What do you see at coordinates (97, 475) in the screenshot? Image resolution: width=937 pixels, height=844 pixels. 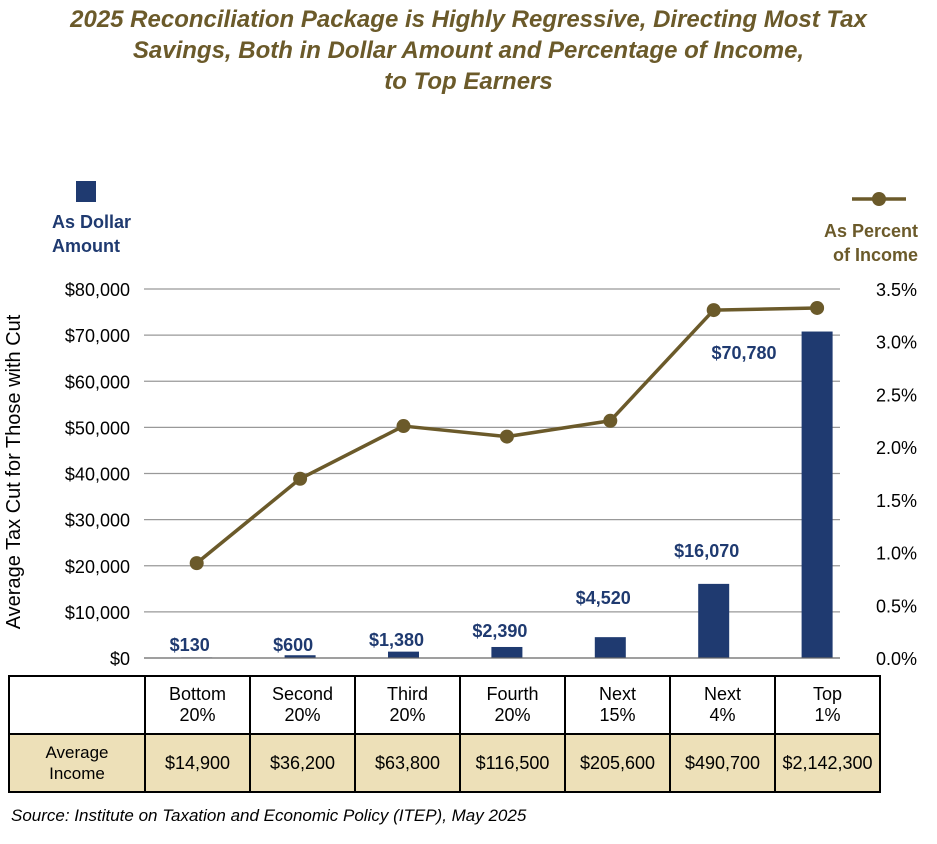 I see `left-tick-label: $40,000` at bounding box center [97, 475].